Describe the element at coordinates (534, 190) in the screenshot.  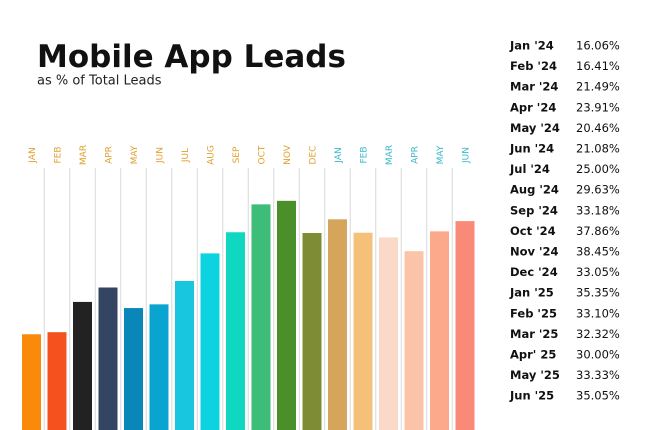
I see `table-label: Aug '24` at that location.